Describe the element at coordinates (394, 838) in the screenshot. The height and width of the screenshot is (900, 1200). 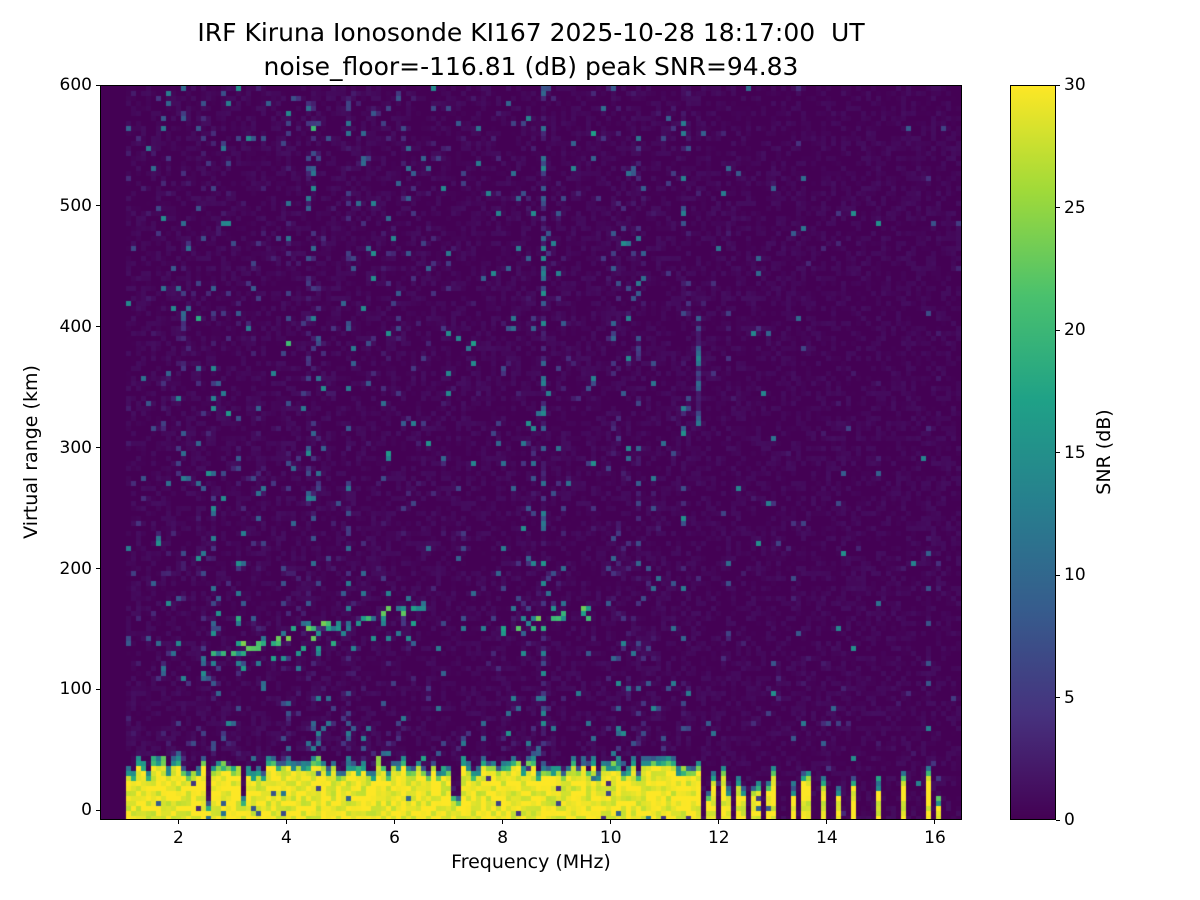
I see `x-tick-label: 6` at that location.